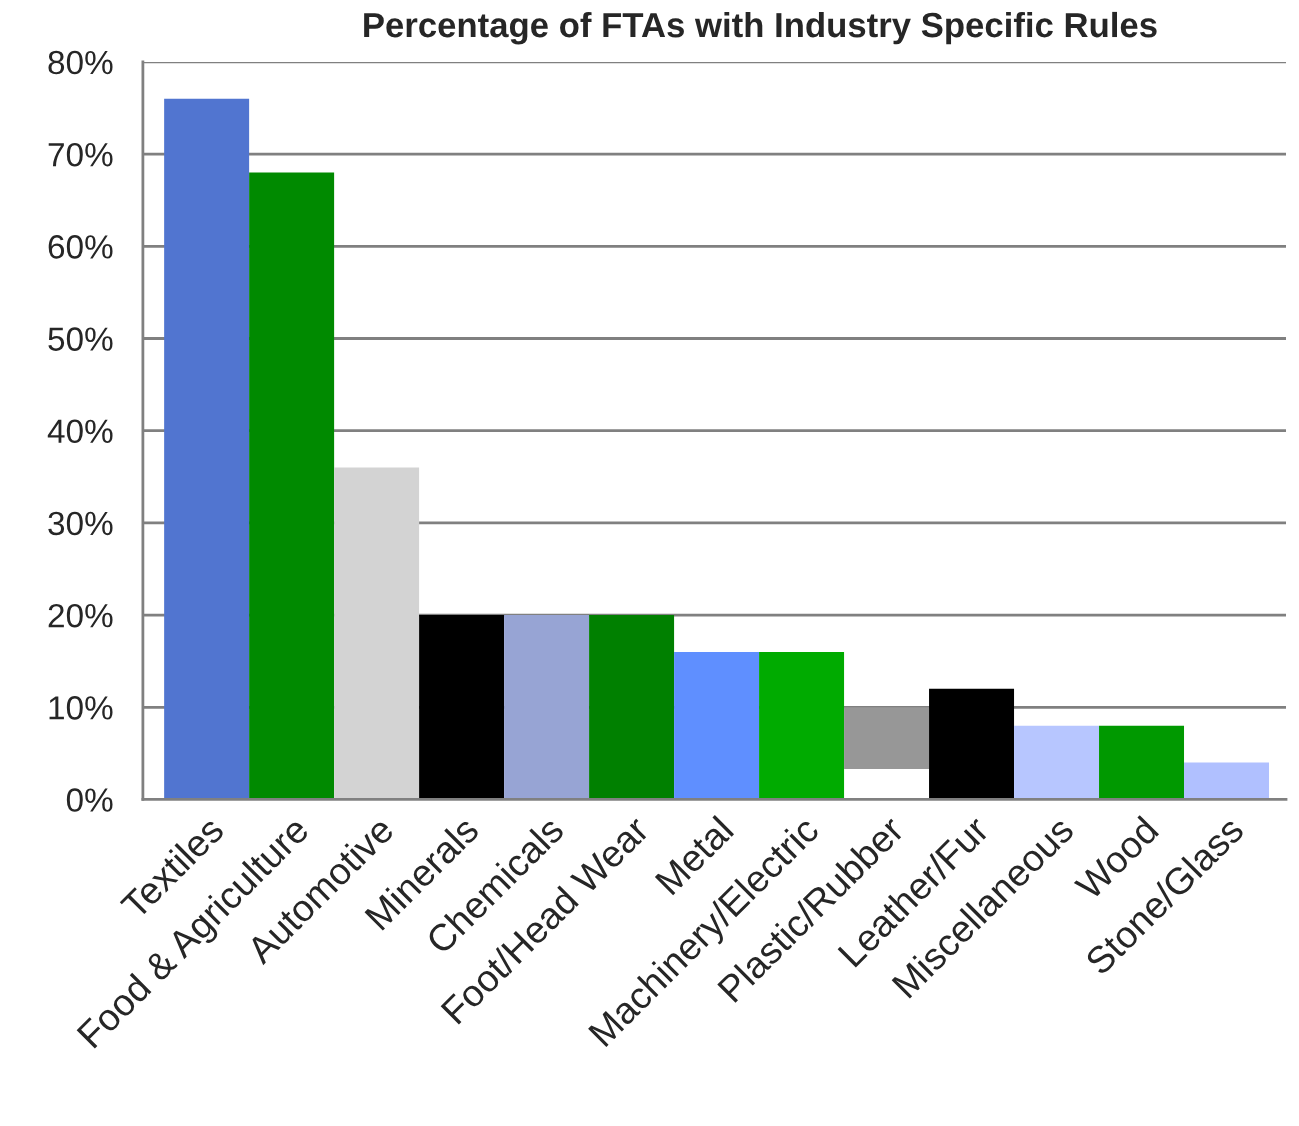 This screenshot has width=1299, height=1126. Describe the element at coordinates (80, 615) in the screenshot. I see `y-tick-label: 20%` at that location.